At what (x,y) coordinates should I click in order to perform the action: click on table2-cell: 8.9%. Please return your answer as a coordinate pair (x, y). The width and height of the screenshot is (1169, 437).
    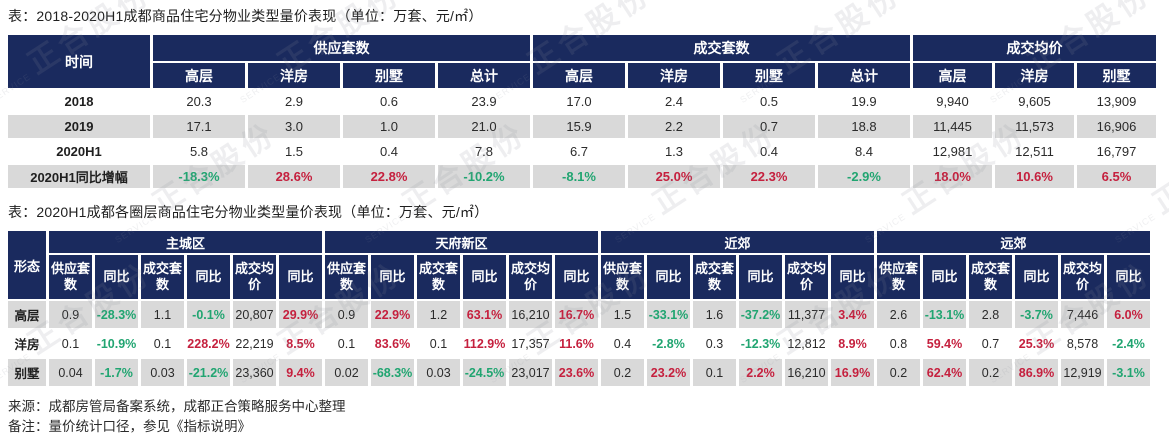
    Looking at the image, I should click on (852, 343).